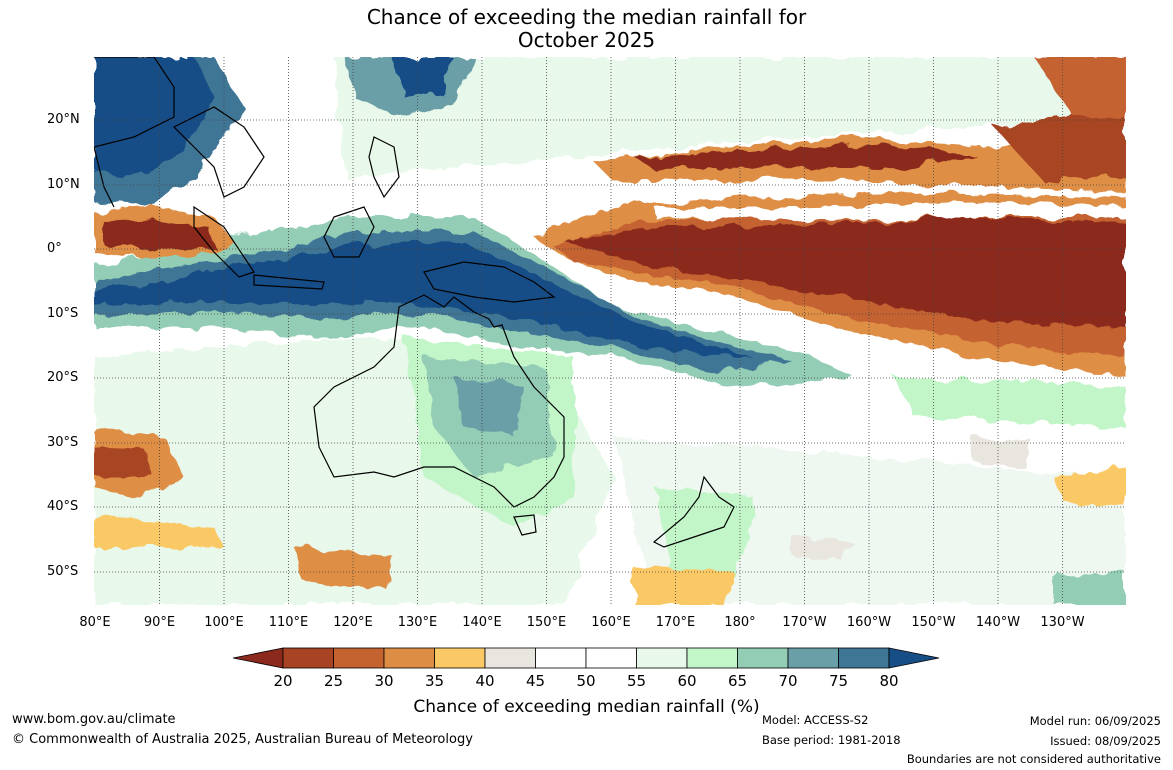 This screenshot has width=1173, height=770. What do you see at coordinates (838, 681) in the screenshot?
I see `colorbar-tick-label: 75` at bounding box center [838, 681].